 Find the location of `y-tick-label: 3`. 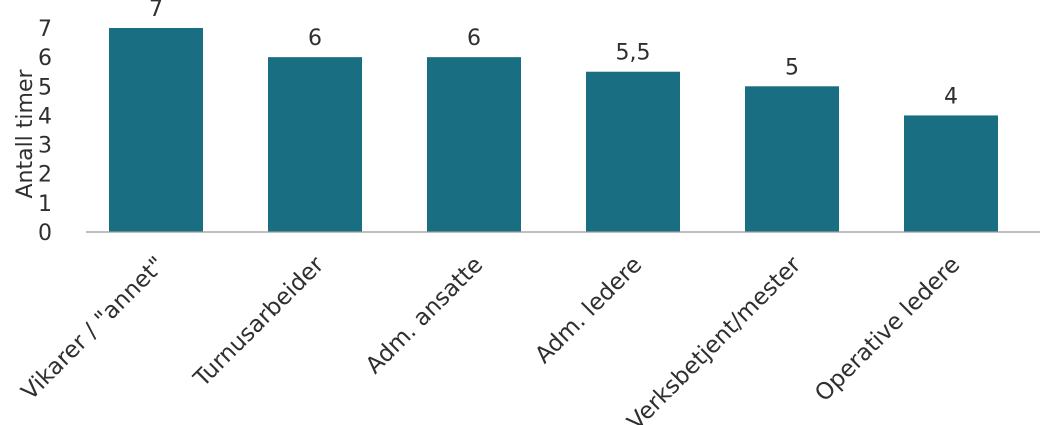

y-tick-label: 3 is located at coordinates (45, 146).